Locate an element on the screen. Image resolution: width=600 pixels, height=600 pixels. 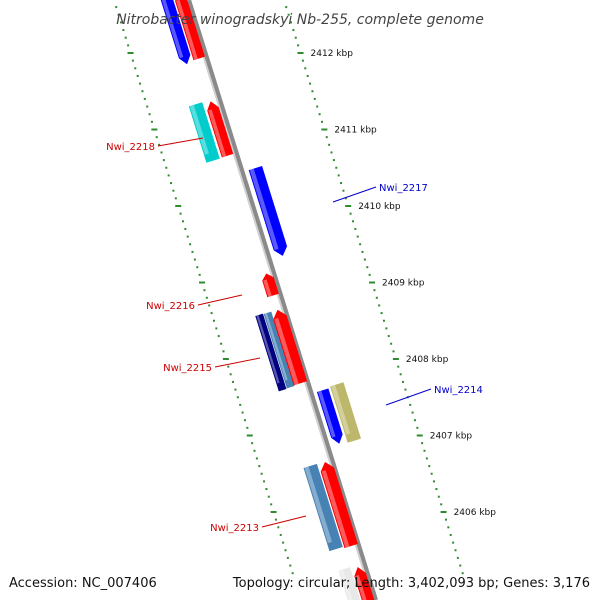
kbp-label: 2407 kbp is located at coordinates (451, 437).